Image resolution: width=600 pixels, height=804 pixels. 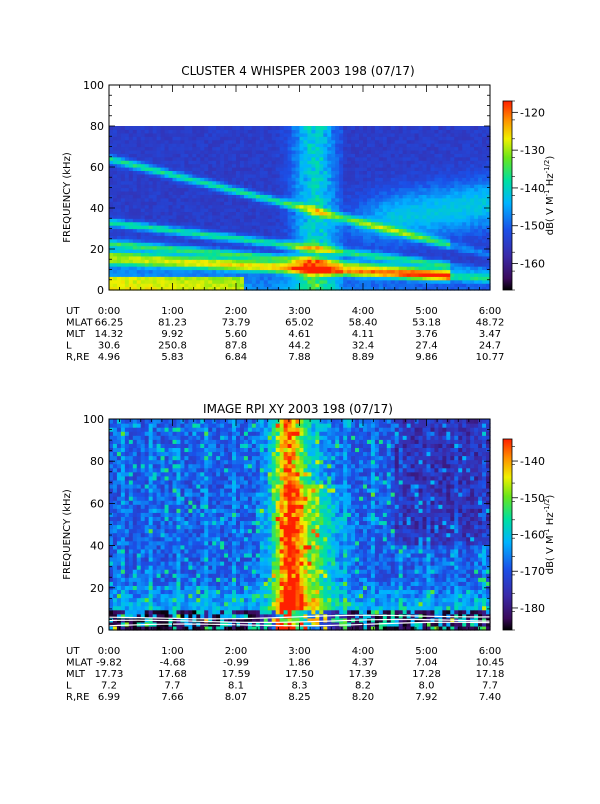 What do you see at coordinates (77, 357) in the screenshot?
I see `ephemeris-row-label: R,RE` at bounding box center [77, 357].